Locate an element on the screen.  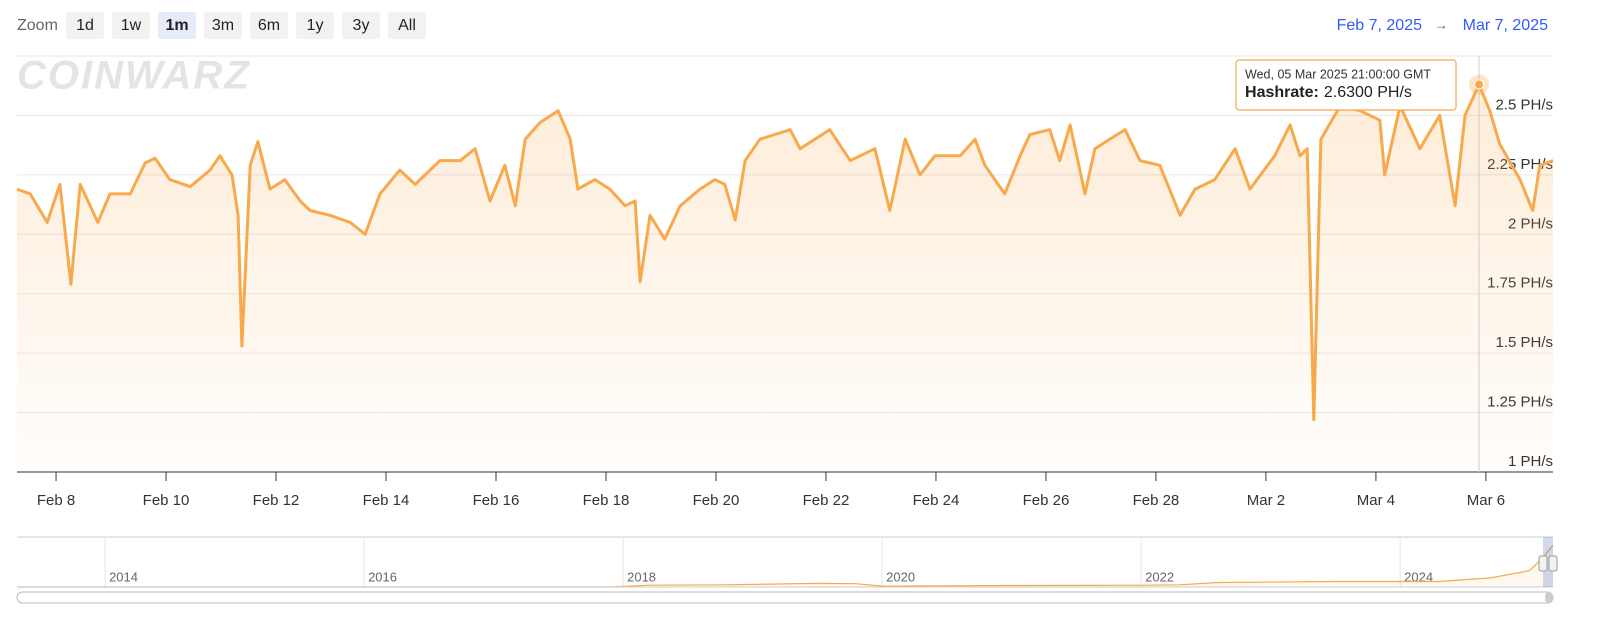
x-tick-label: Feb 12 is located at coordinates (276, 500).